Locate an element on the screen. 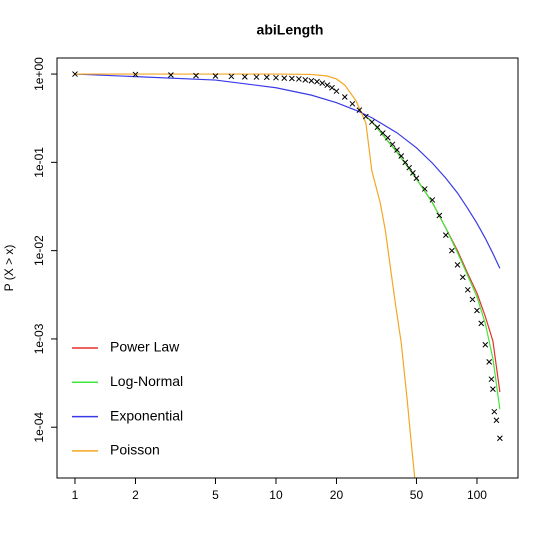 The image size is (550, 550). legend-label: Poisson is located at coordinates (135, 450).